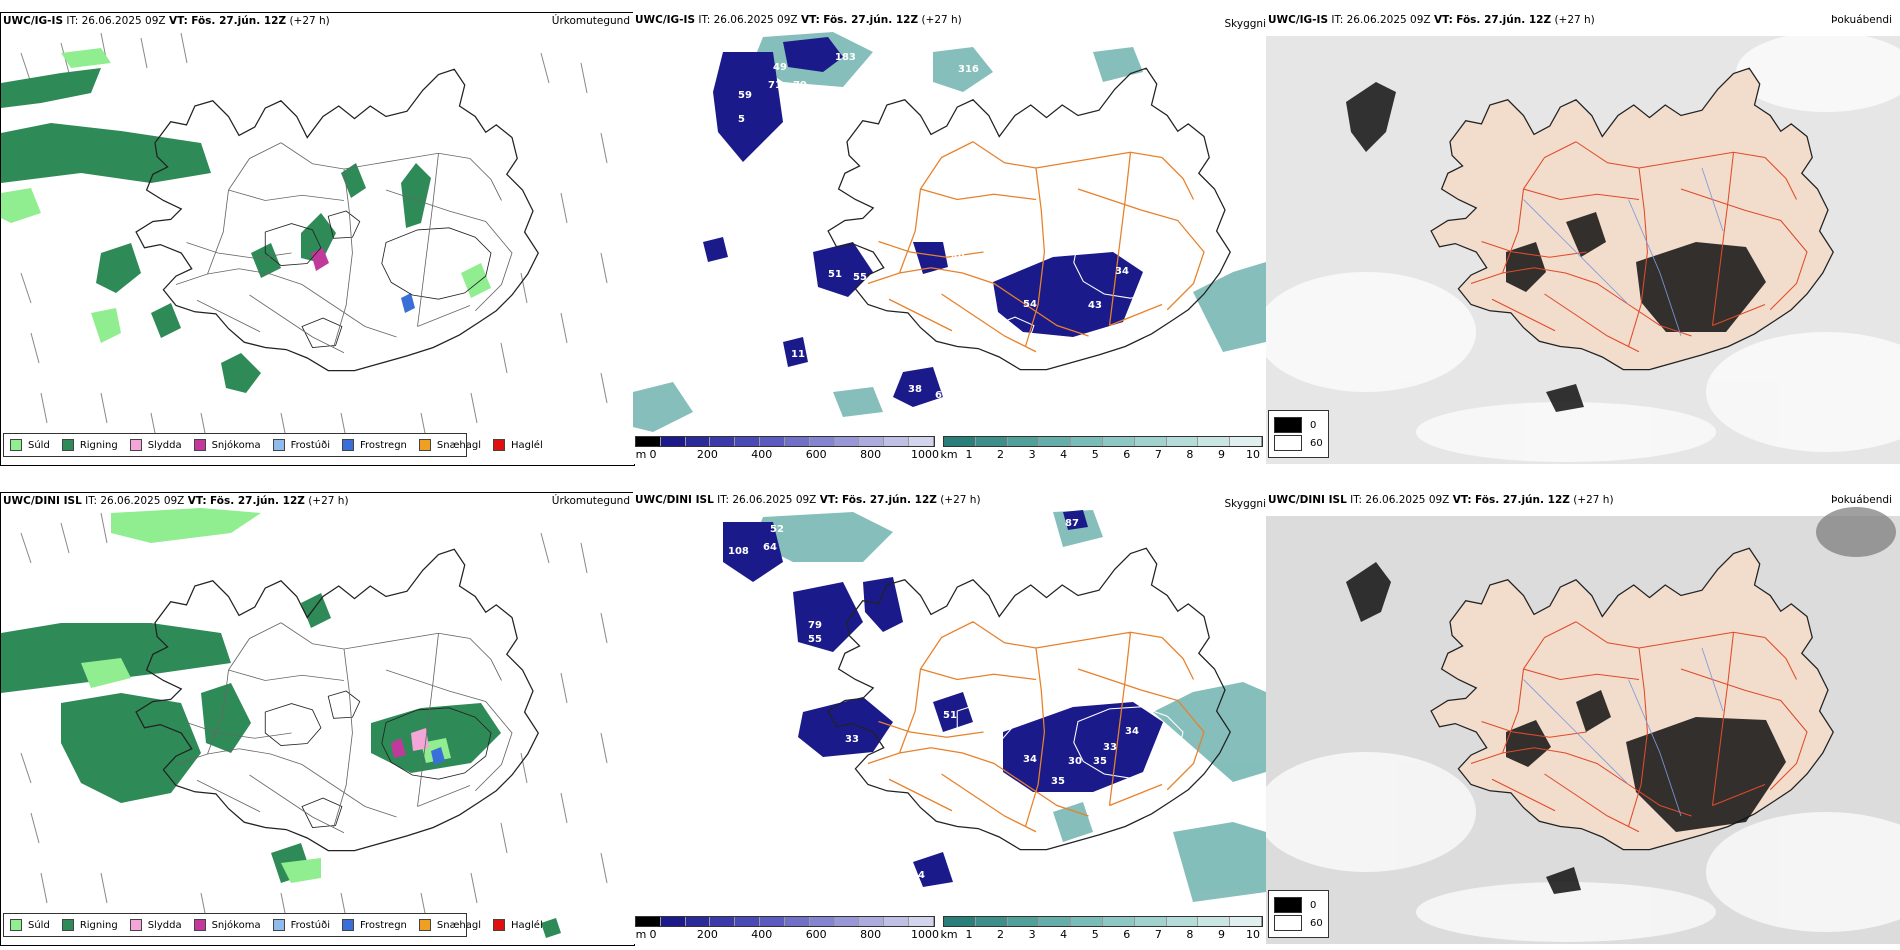  I want to click on rain-areas, so click(216, 230).